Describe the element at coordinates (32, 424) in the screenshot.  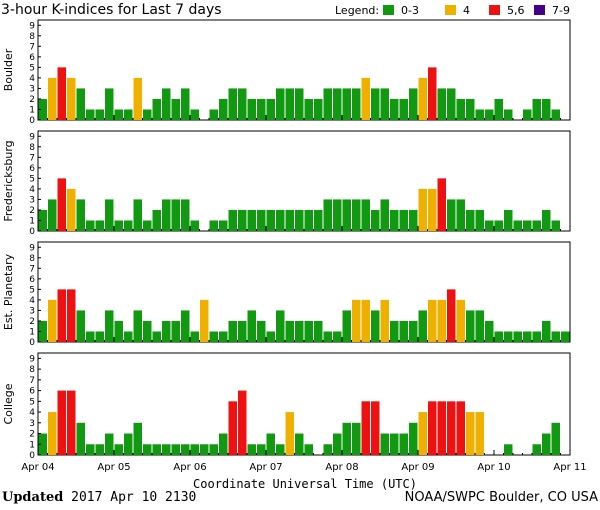
I see `y-tick-label: 3` at that location.